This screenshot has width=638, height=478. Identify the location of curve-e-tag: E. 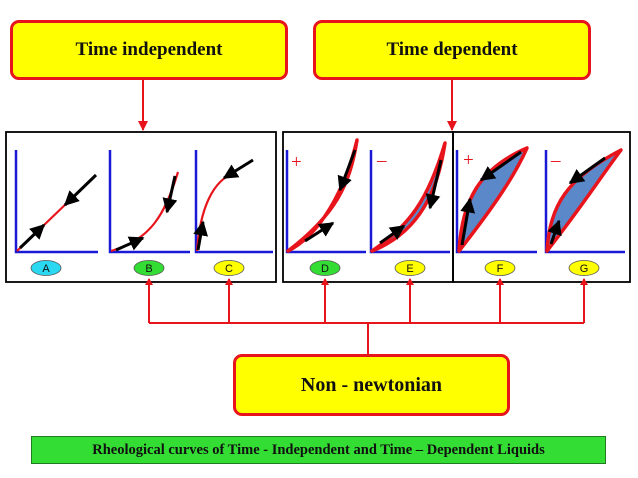
(410, 268).